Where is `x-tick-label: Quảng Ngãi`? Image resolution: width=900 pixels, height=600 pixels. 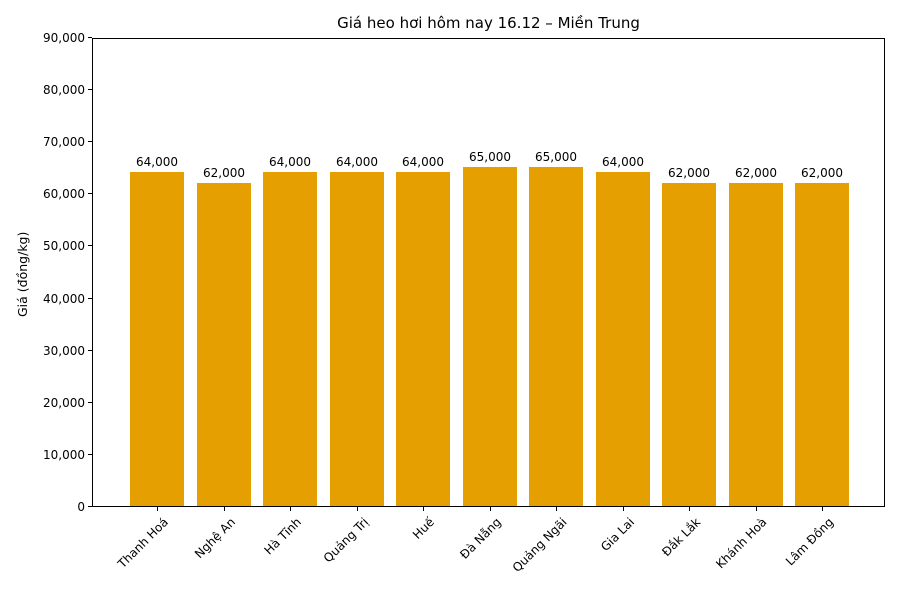
x-tick-label: Quảng Ngãi is located at coordinates (539, 545).